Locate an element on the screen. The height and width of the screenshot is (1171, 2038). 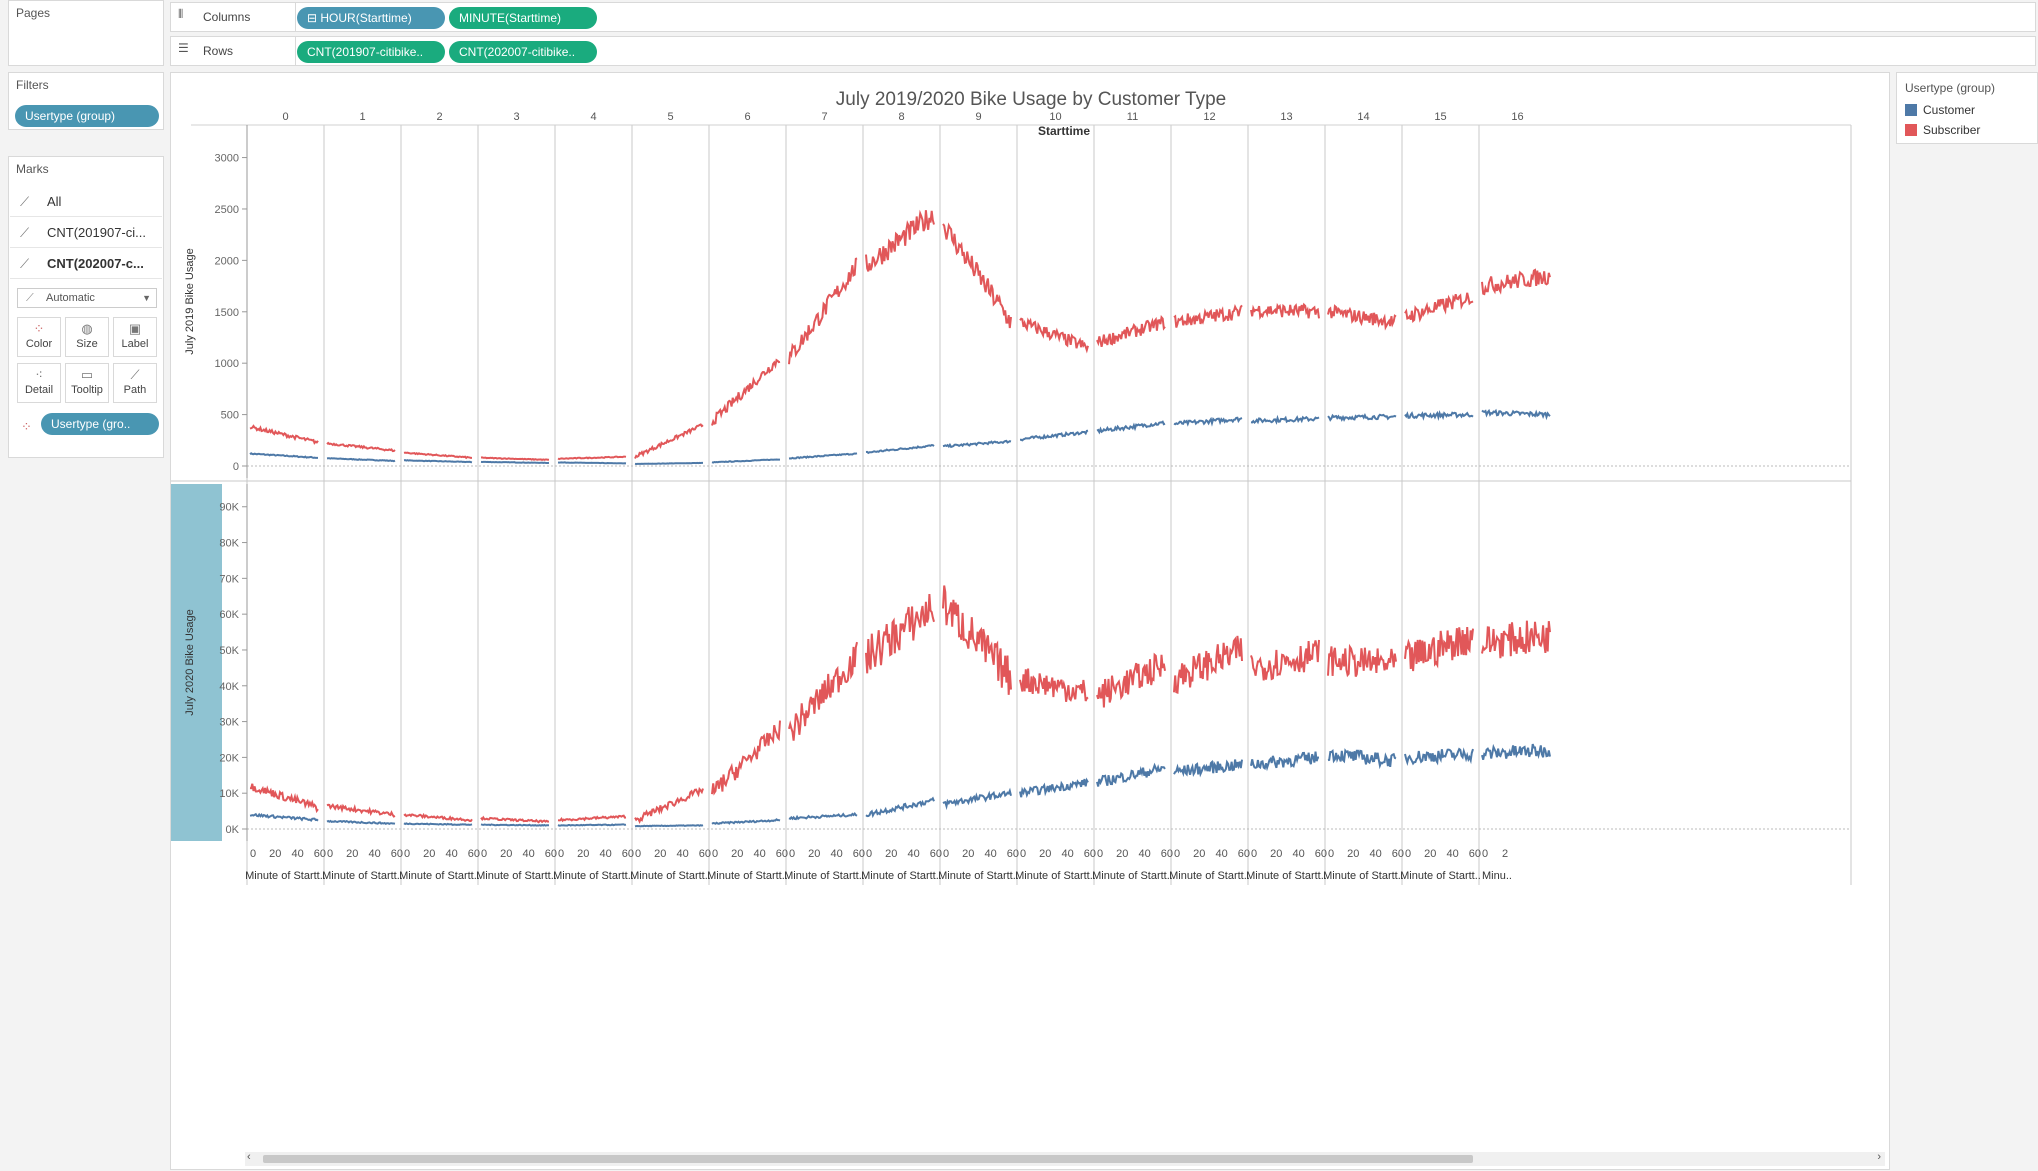
hour-header-label: 12 is located at coordinates (1209, 117).